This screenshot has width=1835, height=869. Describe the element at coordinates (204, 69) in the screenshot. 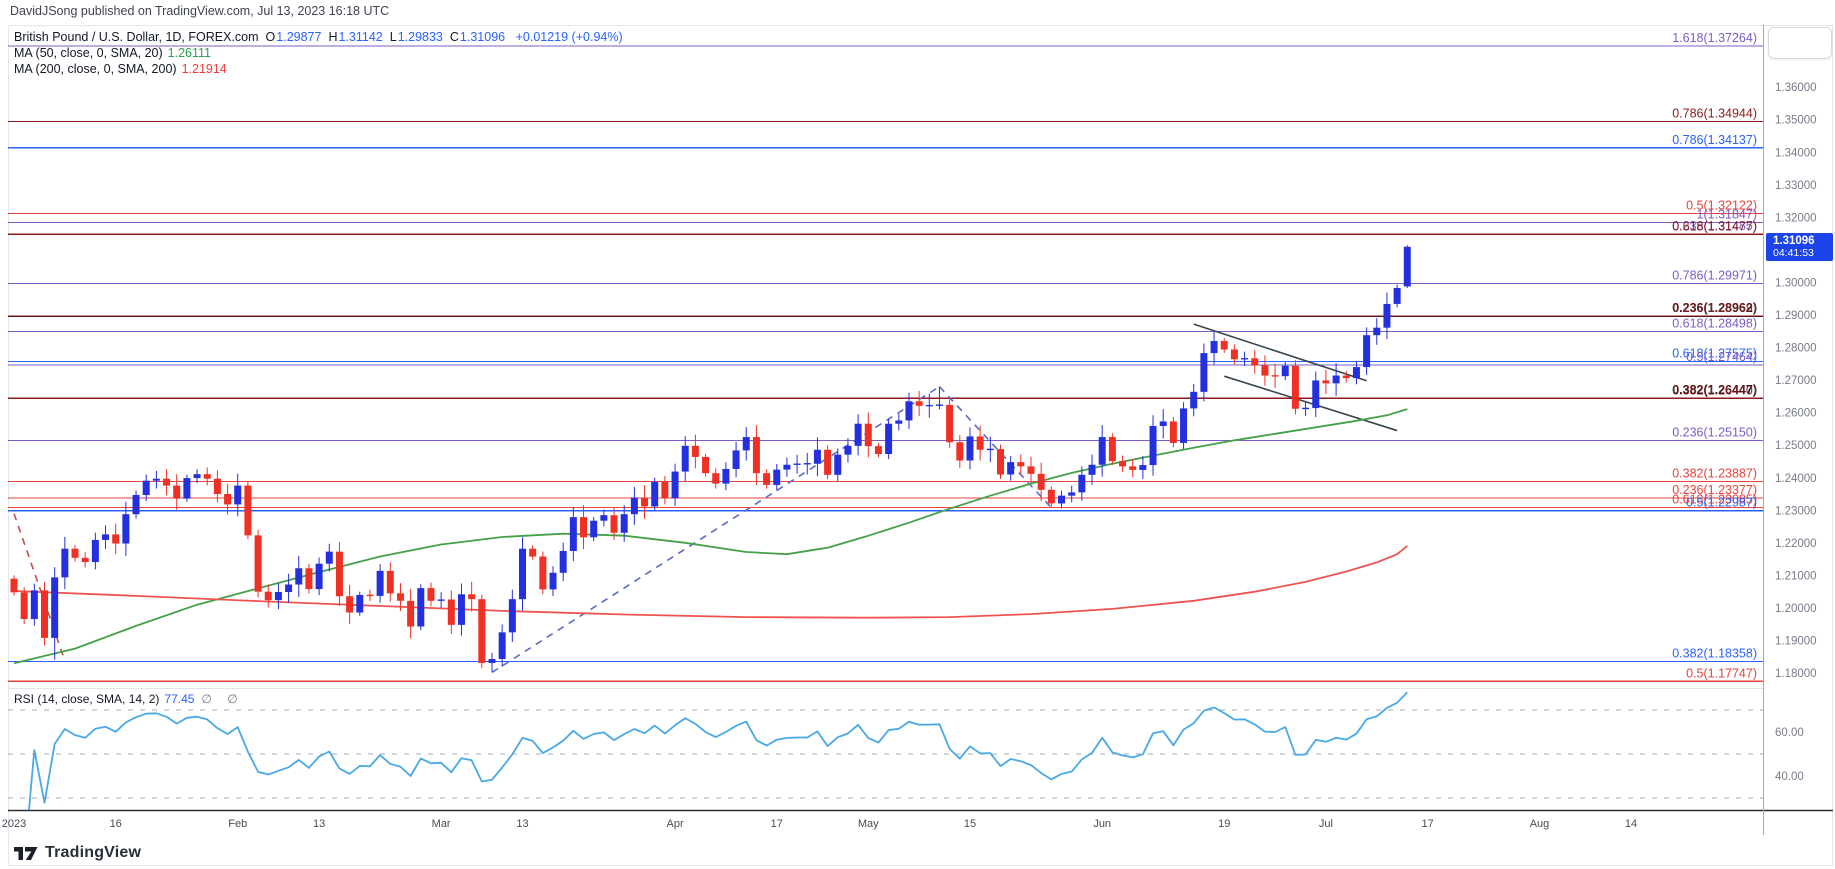

I see `ma-slow-value: 1.21914` at that location.